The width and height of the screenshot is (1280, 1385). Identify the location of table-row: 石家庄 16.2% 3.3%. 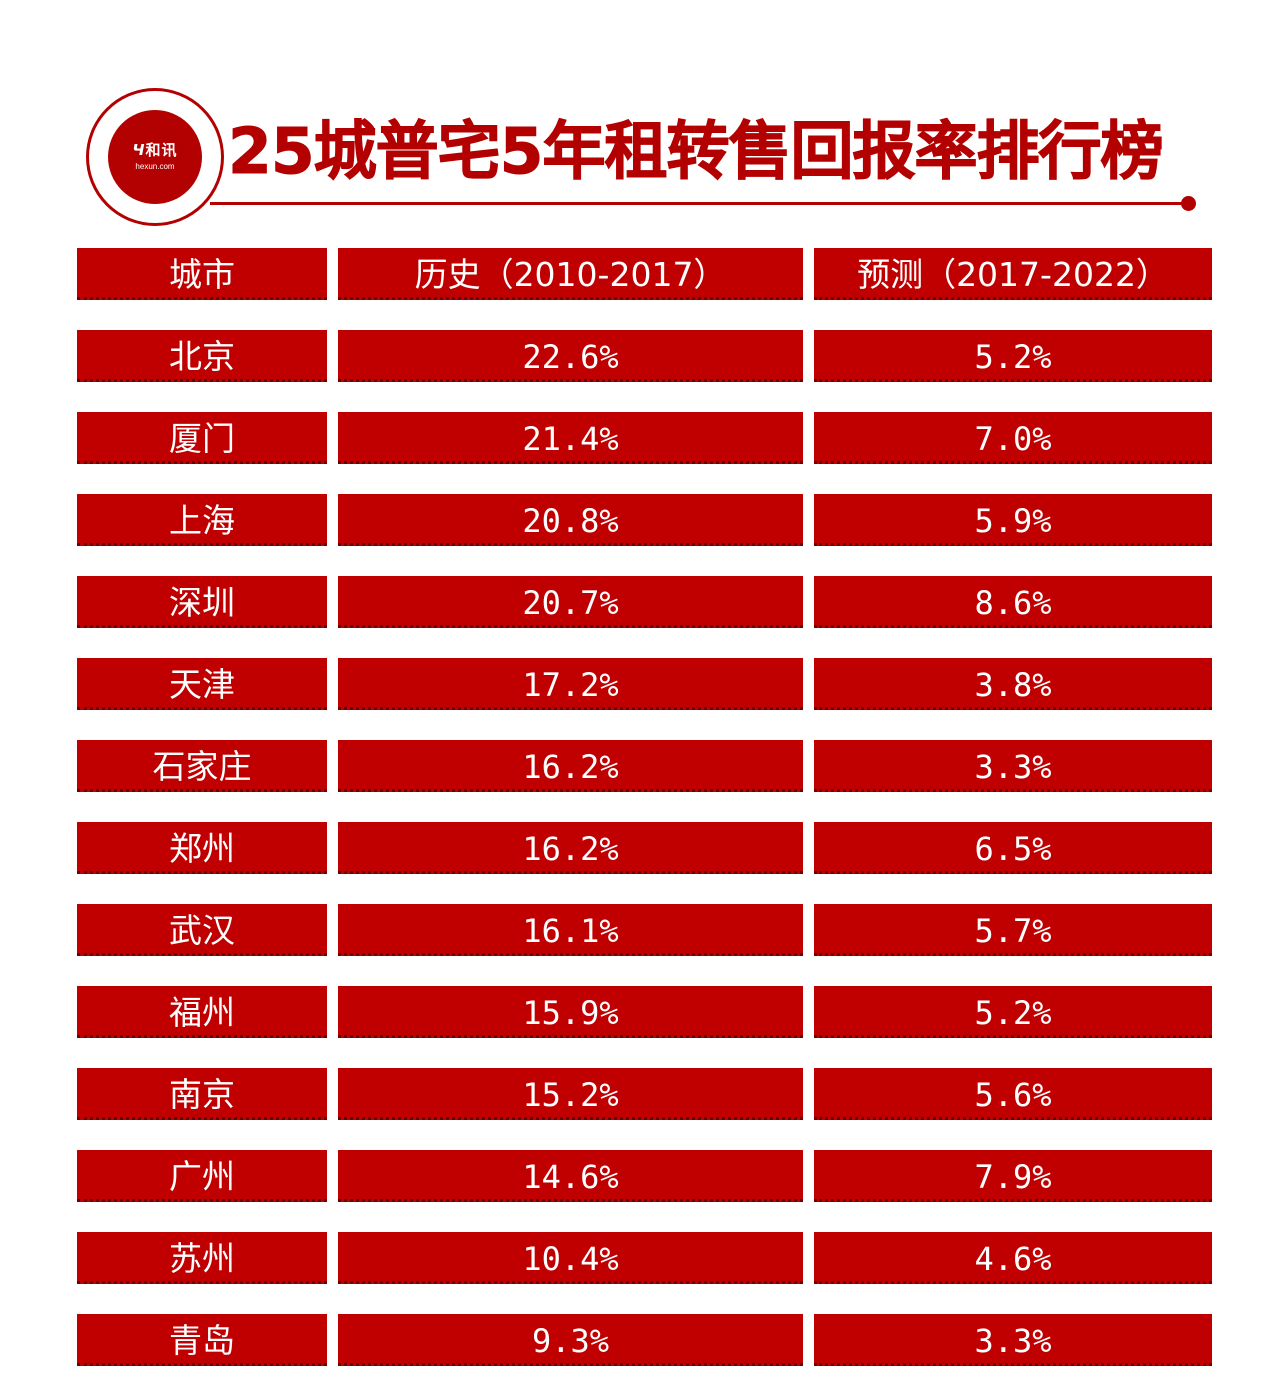
(640, 766).